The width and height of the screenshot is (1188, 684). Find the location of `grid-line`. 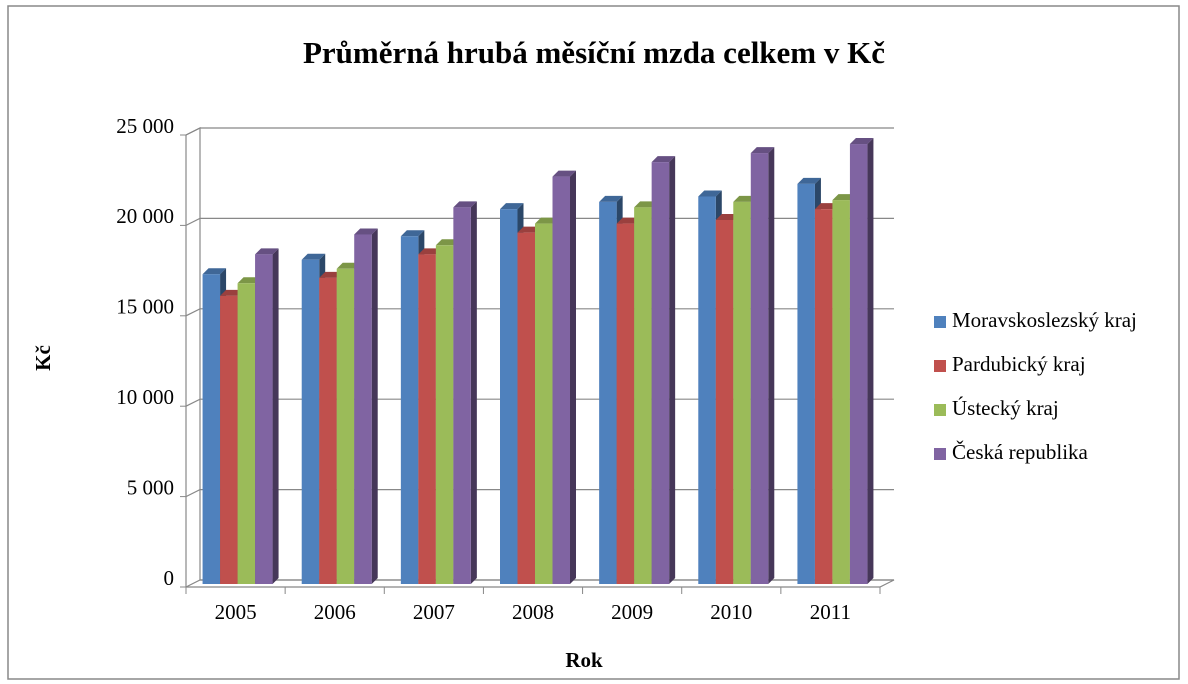

grid-line is located at coordinates (539, 131).